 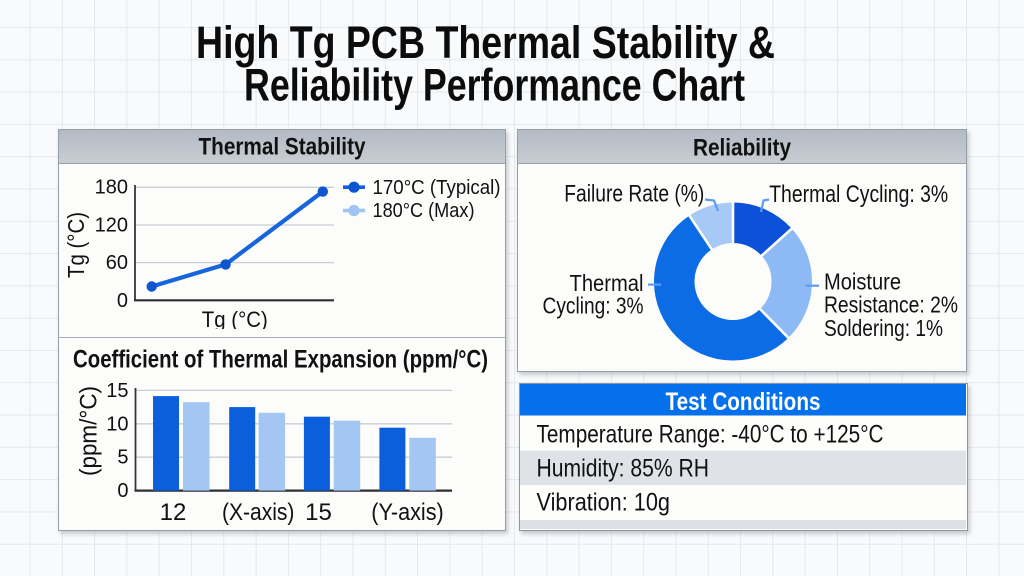 I want to click on svg-text: Thermal, so click(x=607, y=283).